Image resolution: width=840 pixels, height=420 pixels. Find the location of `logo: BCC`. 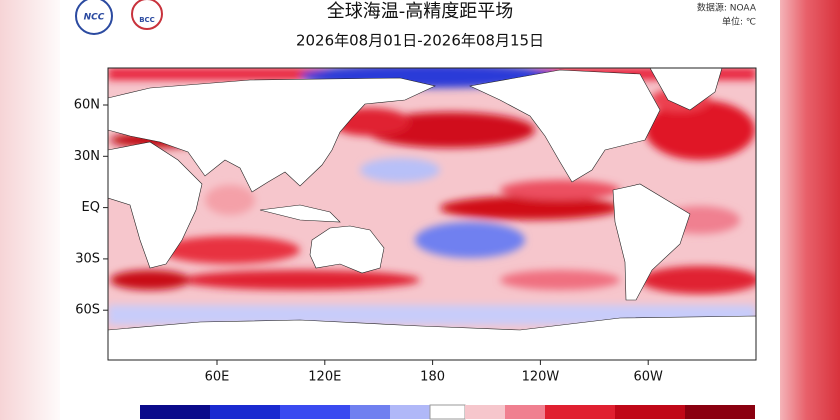

logo: BCC is located at coordinates (147, 15).